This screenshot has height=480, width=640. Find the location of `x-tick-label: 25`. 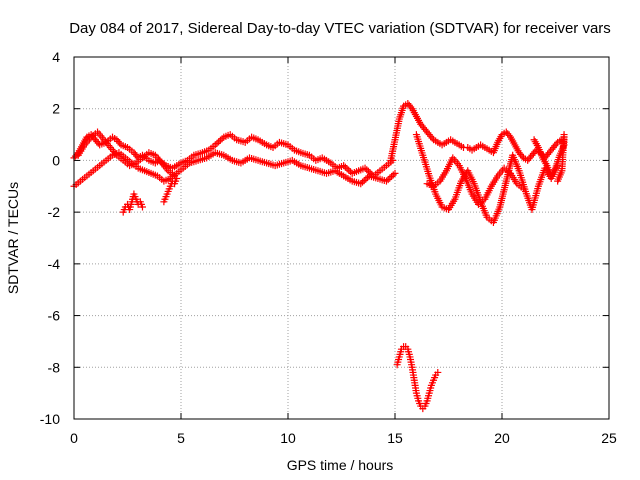

x-tick-label: 25 is located at coordinates (609, 438).